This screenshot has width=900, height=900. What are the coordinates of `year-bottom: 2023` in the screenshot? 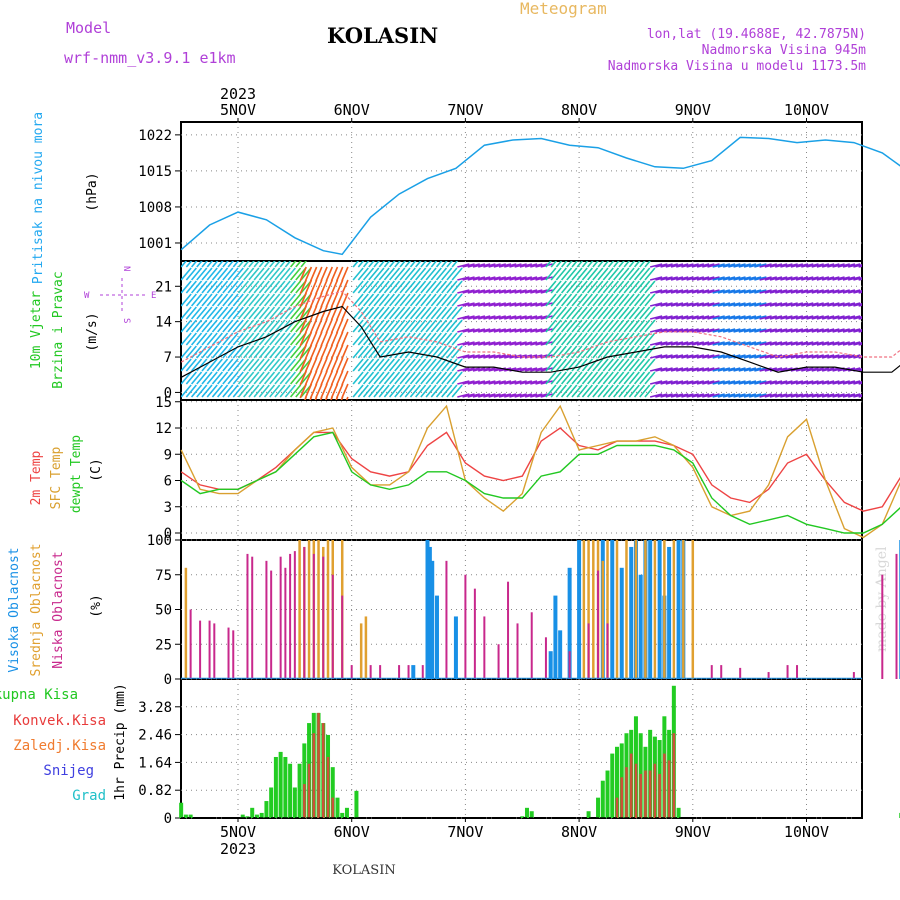 It's located at (238, 849).